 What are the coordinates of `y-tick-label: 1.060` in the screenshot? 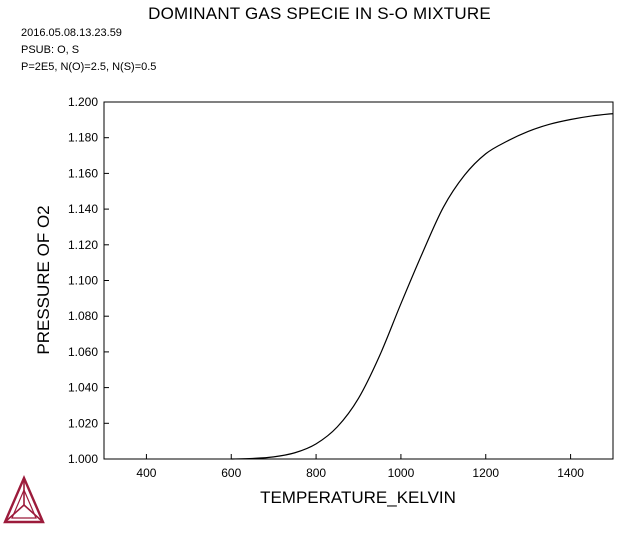 It's located at (83, 352).